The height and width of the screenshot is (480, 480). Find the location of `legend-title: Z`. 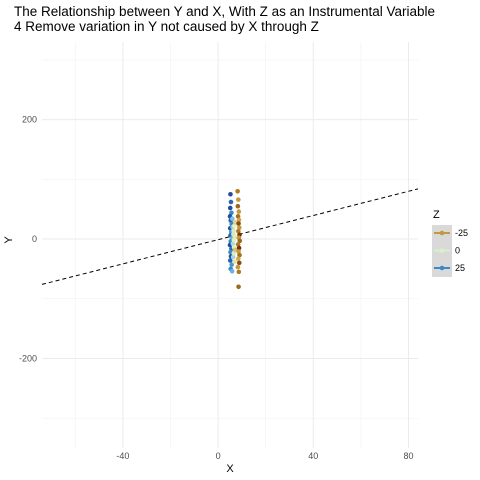

legend-title: Z is located at coordinates (436, 215).